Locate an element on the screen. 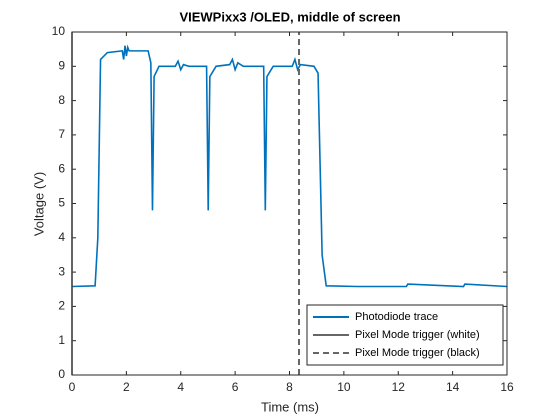 This screenshot has width=560, height=420. y-axis-label: Voltage (V) is located at coordinates (38, 204).